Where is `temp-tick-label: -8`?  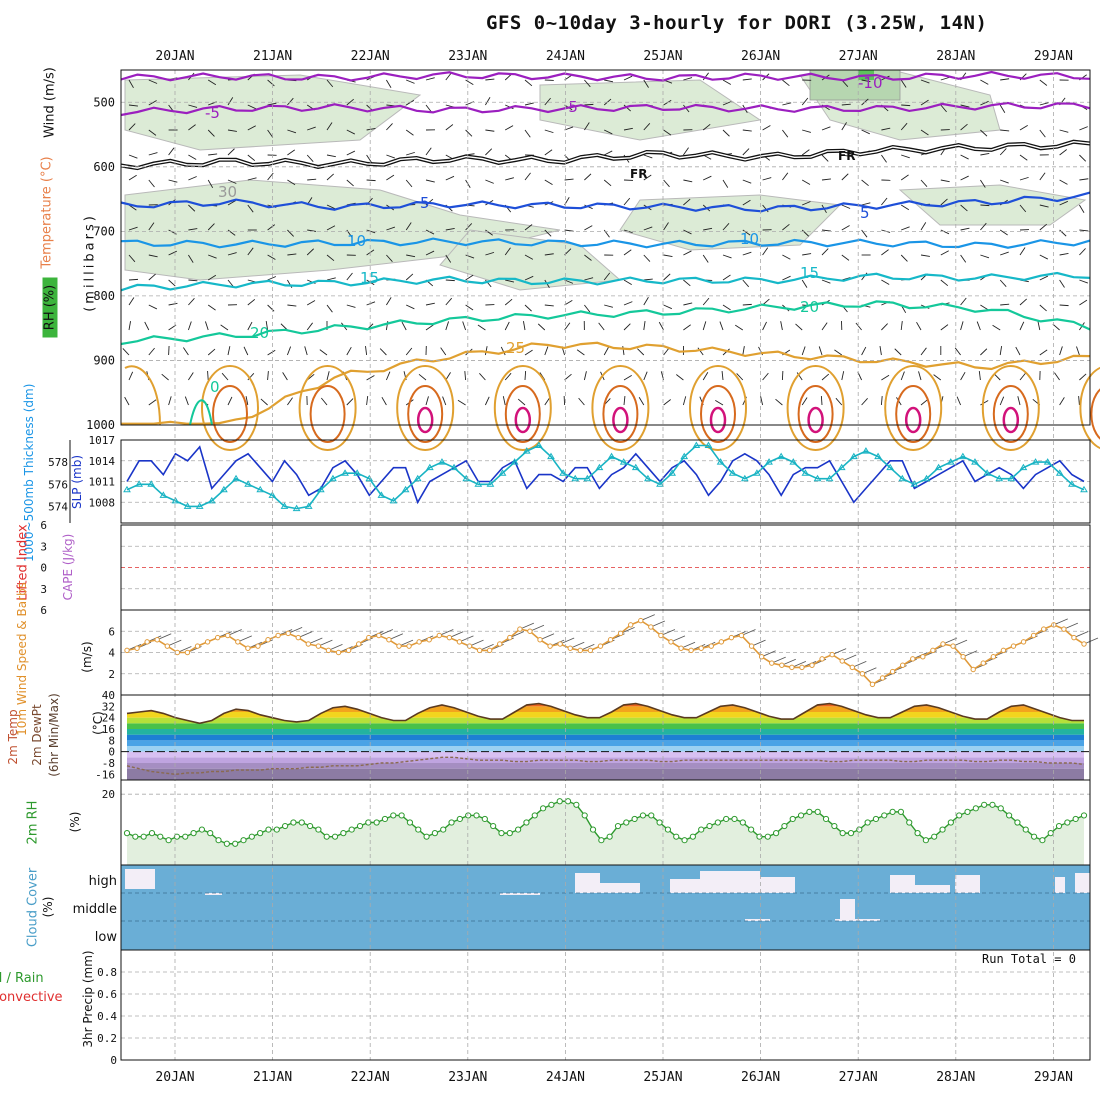
temp-tick-label: -8 is located at coordinates (108, 763).